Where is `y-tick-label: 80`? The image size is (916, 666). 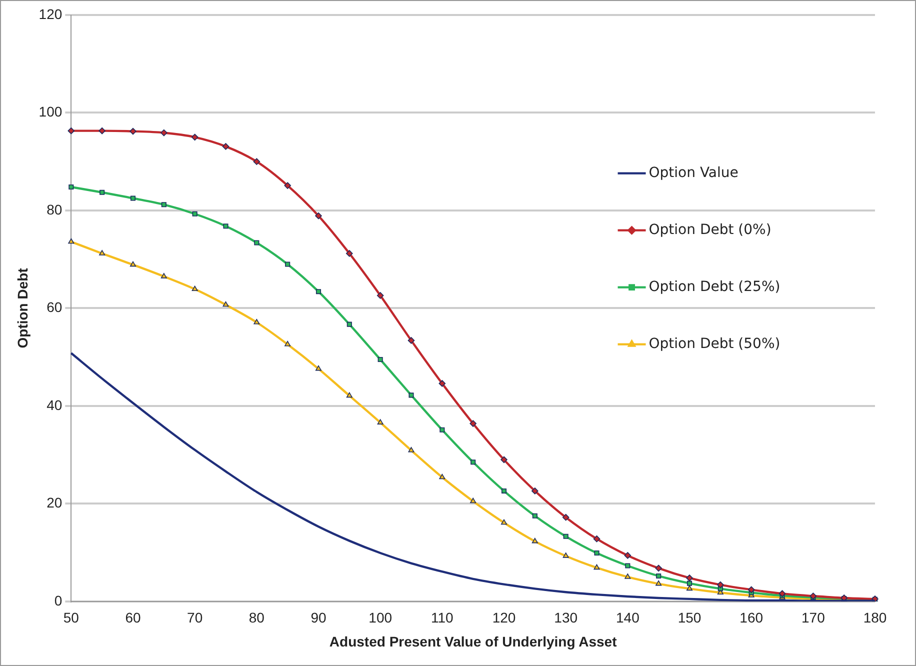 y-tick-label: 80 is located at coordinates (54, 209).